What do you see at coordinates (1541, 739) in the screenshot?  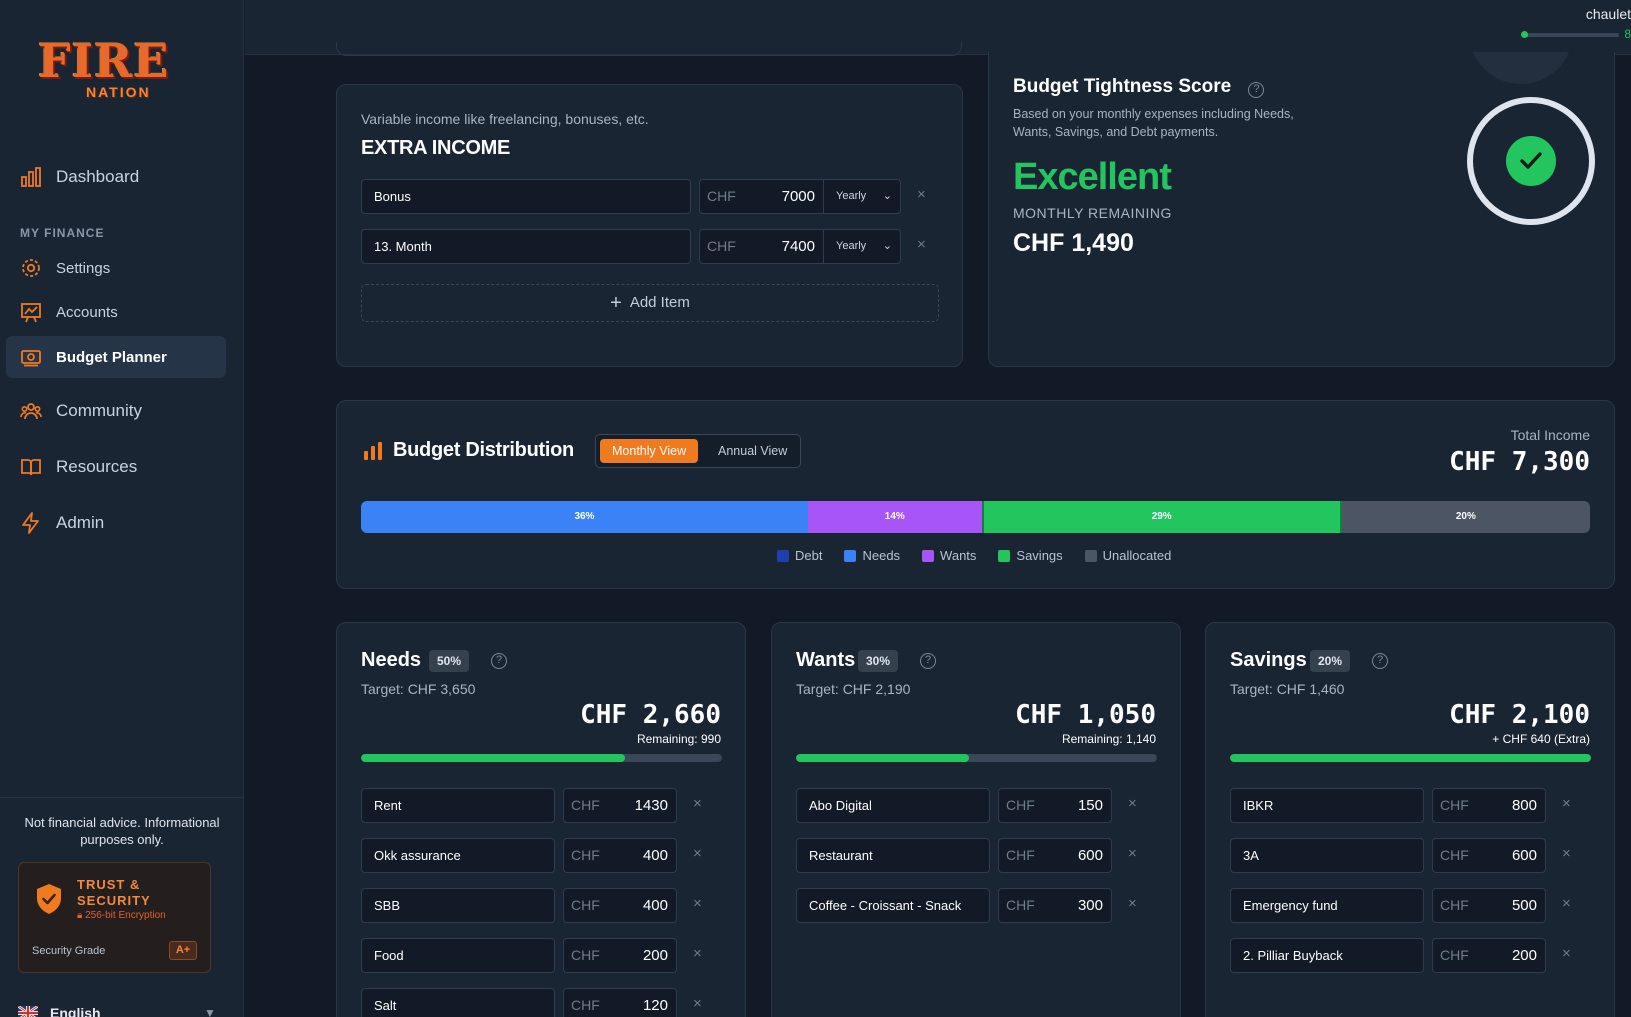 I see `category-remaining: + CHF 640 (Extra)` at bounding box center [1541, 739].